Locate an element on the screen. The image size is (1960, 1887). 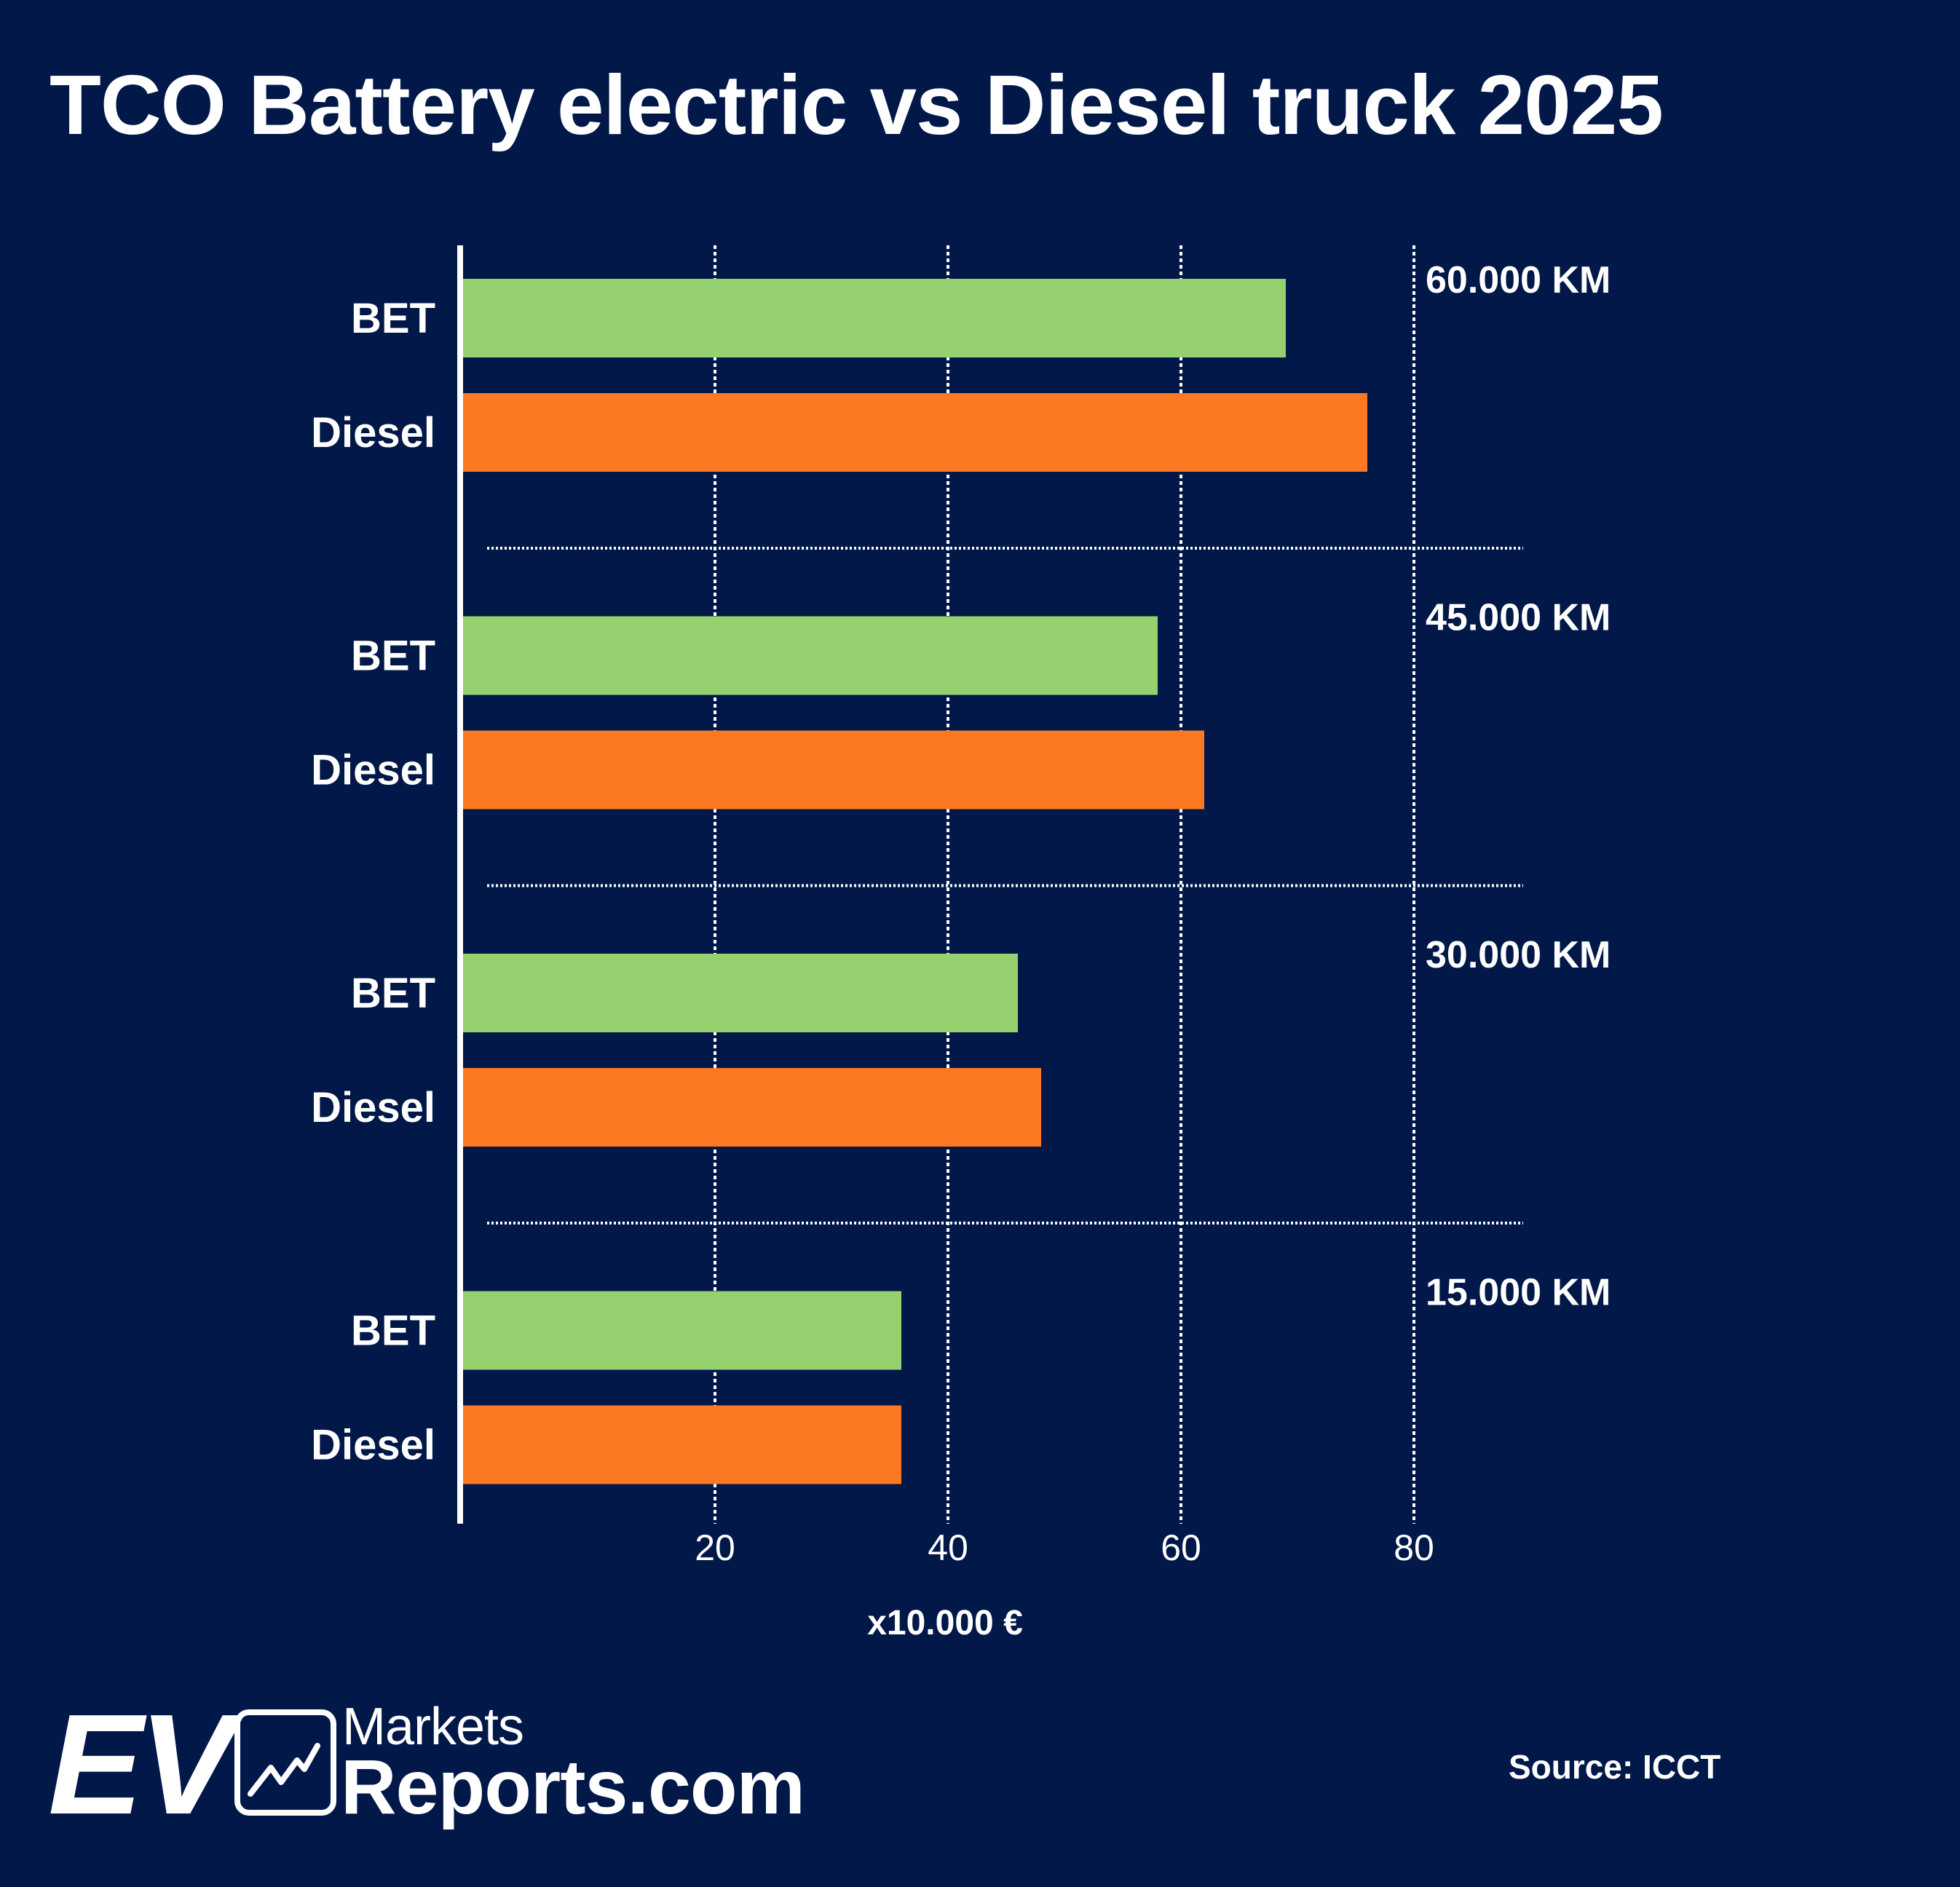
trend-chart-icon is located at coordinates (285, 1763).